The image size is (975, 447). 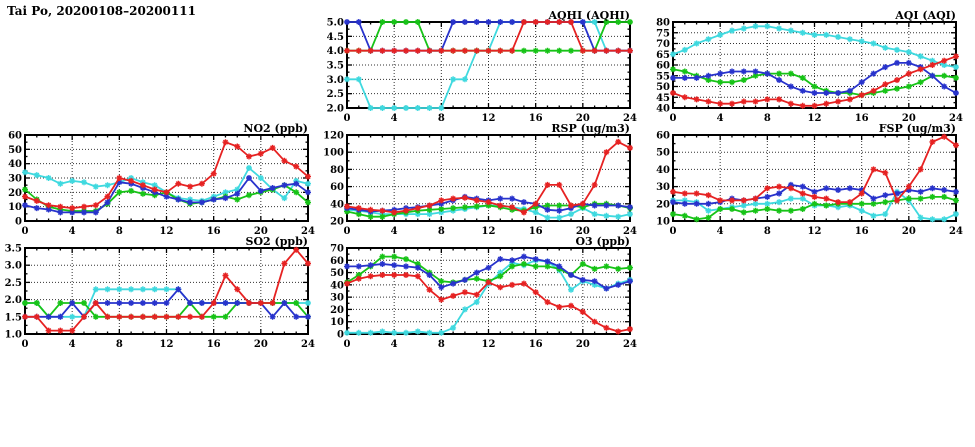 I want to click on chart-aqi: 40 45 50 55 60 65 70 75 80 0 4 8 12 16 20 24 AQI (AQI), so click(x=808, y=69).